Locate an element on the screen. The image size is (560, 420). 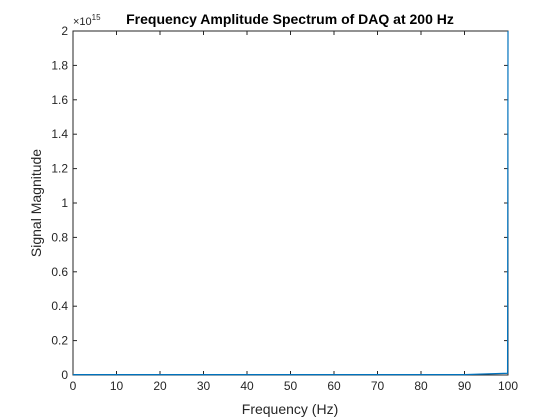
y-axis-label: Signal Magnitude is located at coordinates (36, 203).